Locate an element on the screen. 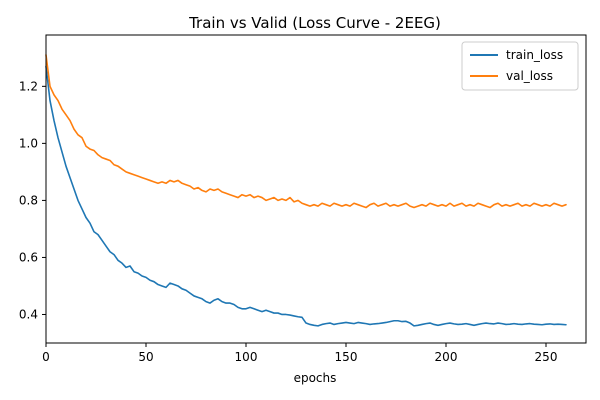 This screenshot has width=600, height=400. x-tick-label: 50 is located at coordinates (145, 357).